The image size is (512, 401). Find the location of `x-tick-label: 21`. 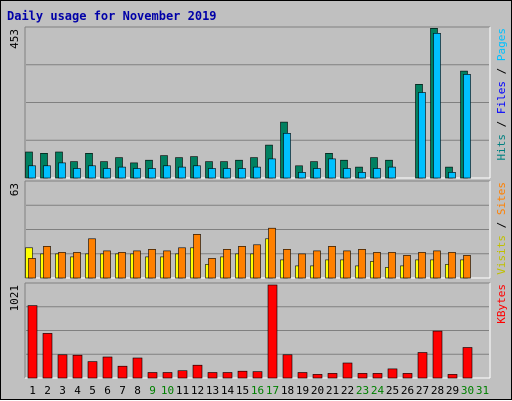

x-tick-label: 21 is located at coordinates (332, 390).